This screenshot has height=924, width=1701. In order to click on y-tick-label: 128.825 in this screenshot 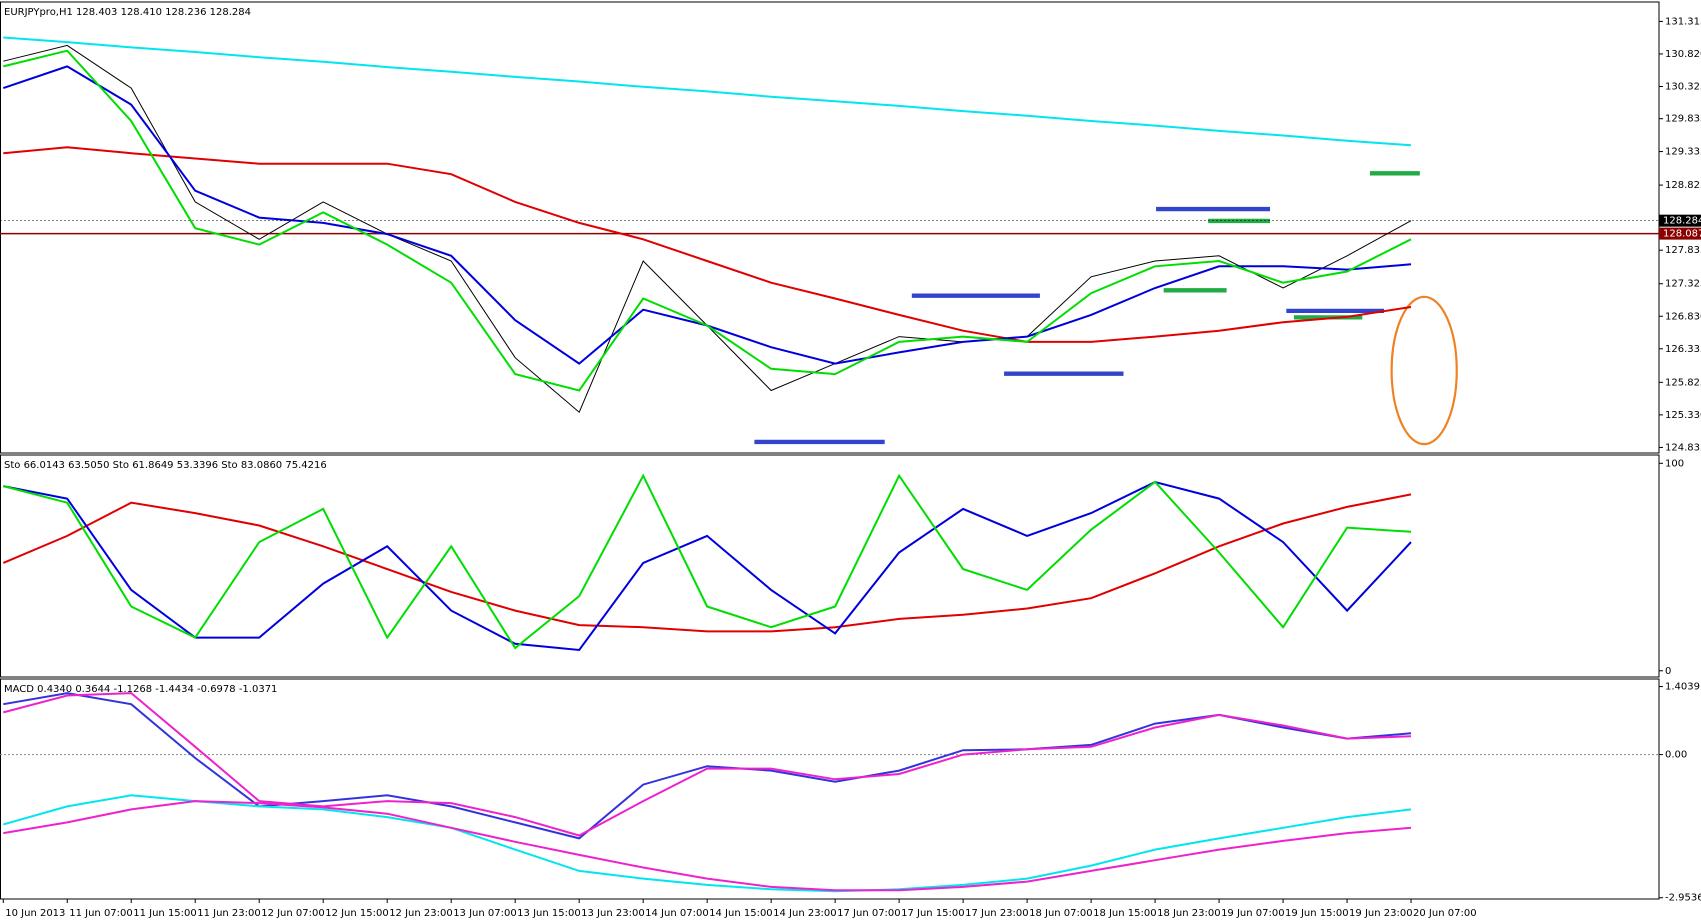, I will do `click(1683, 185)`.